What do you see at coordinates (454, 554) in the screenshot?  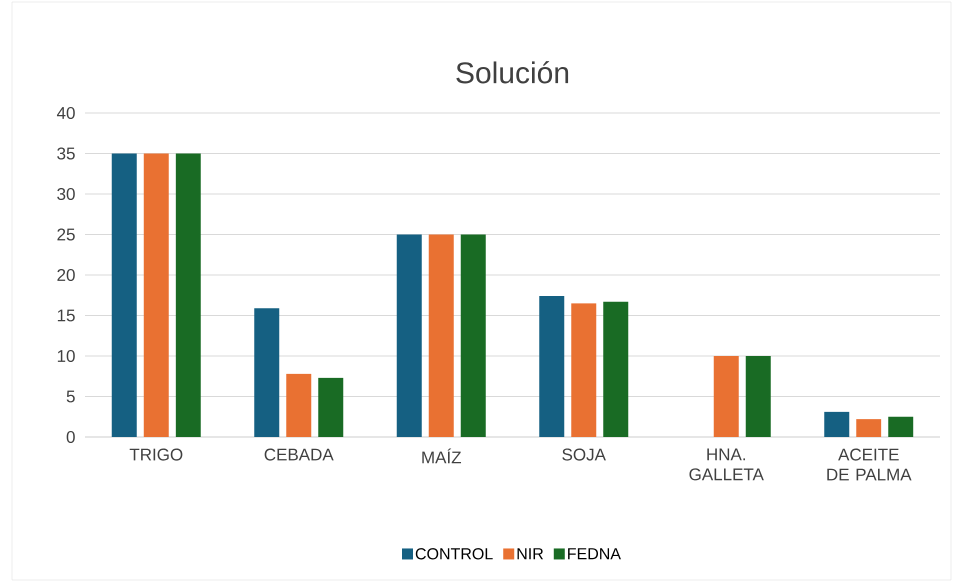 I see `legend-label: CONTROL` at bounding box center [454, 554].